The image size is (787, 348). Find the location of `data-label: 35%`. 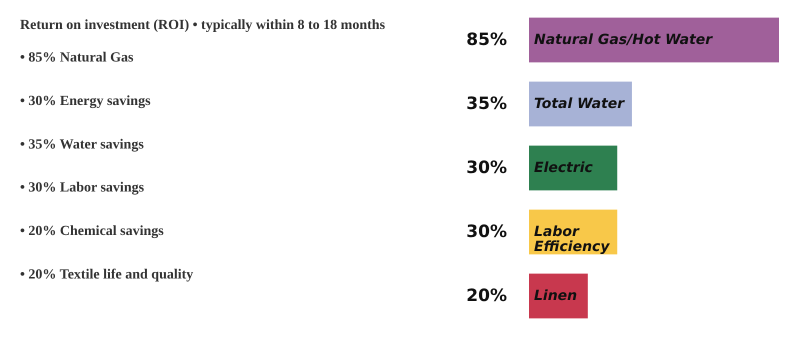

data-label: 35% is located at coordinates (486, 104).